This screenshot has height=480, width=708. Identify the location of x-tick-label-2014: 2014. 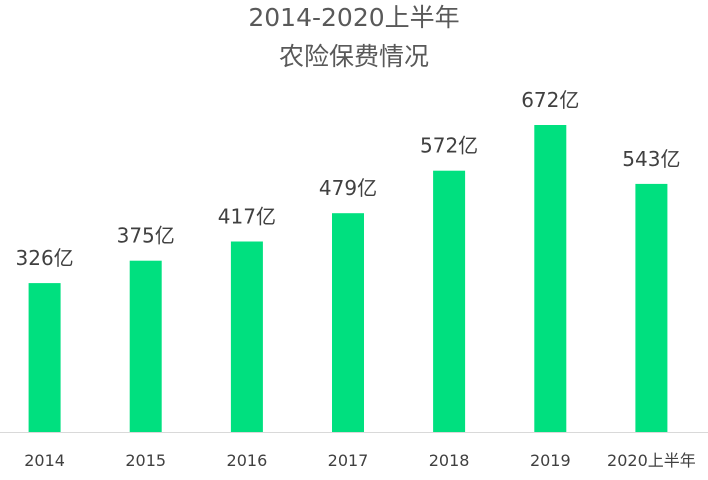
(44, 460).